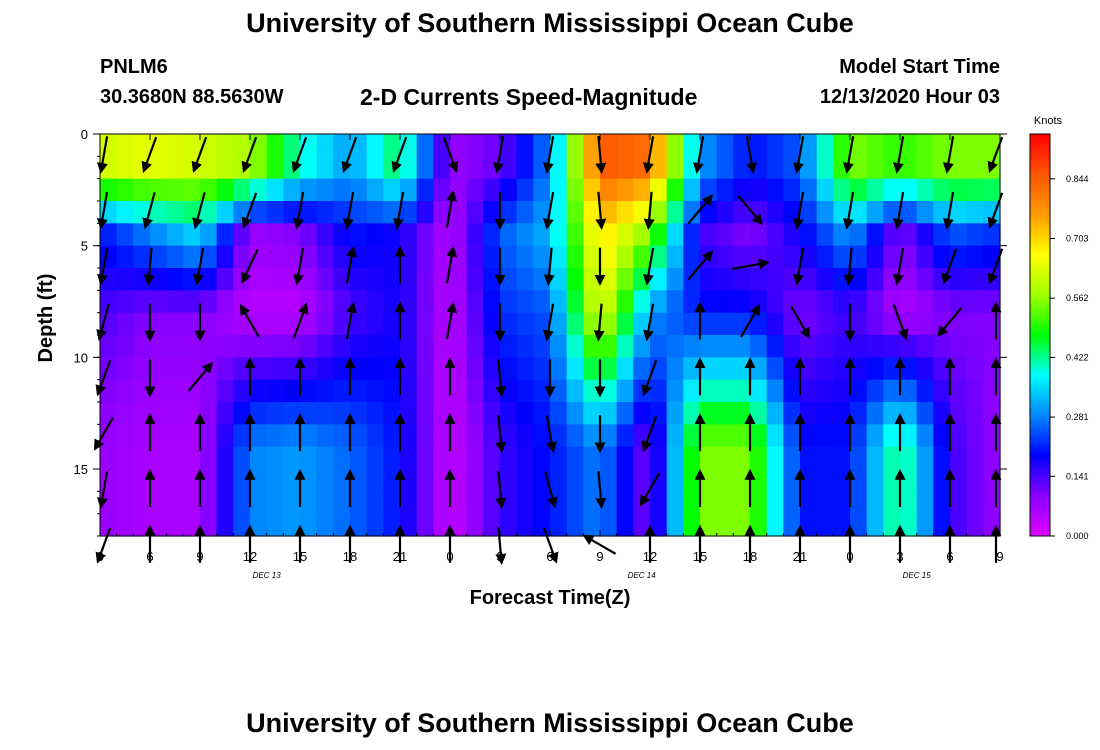  What do you see at coordinates (267, 575) in the screenshot?
I see `date-label: DEC 13` at bounding box center [267, 575].